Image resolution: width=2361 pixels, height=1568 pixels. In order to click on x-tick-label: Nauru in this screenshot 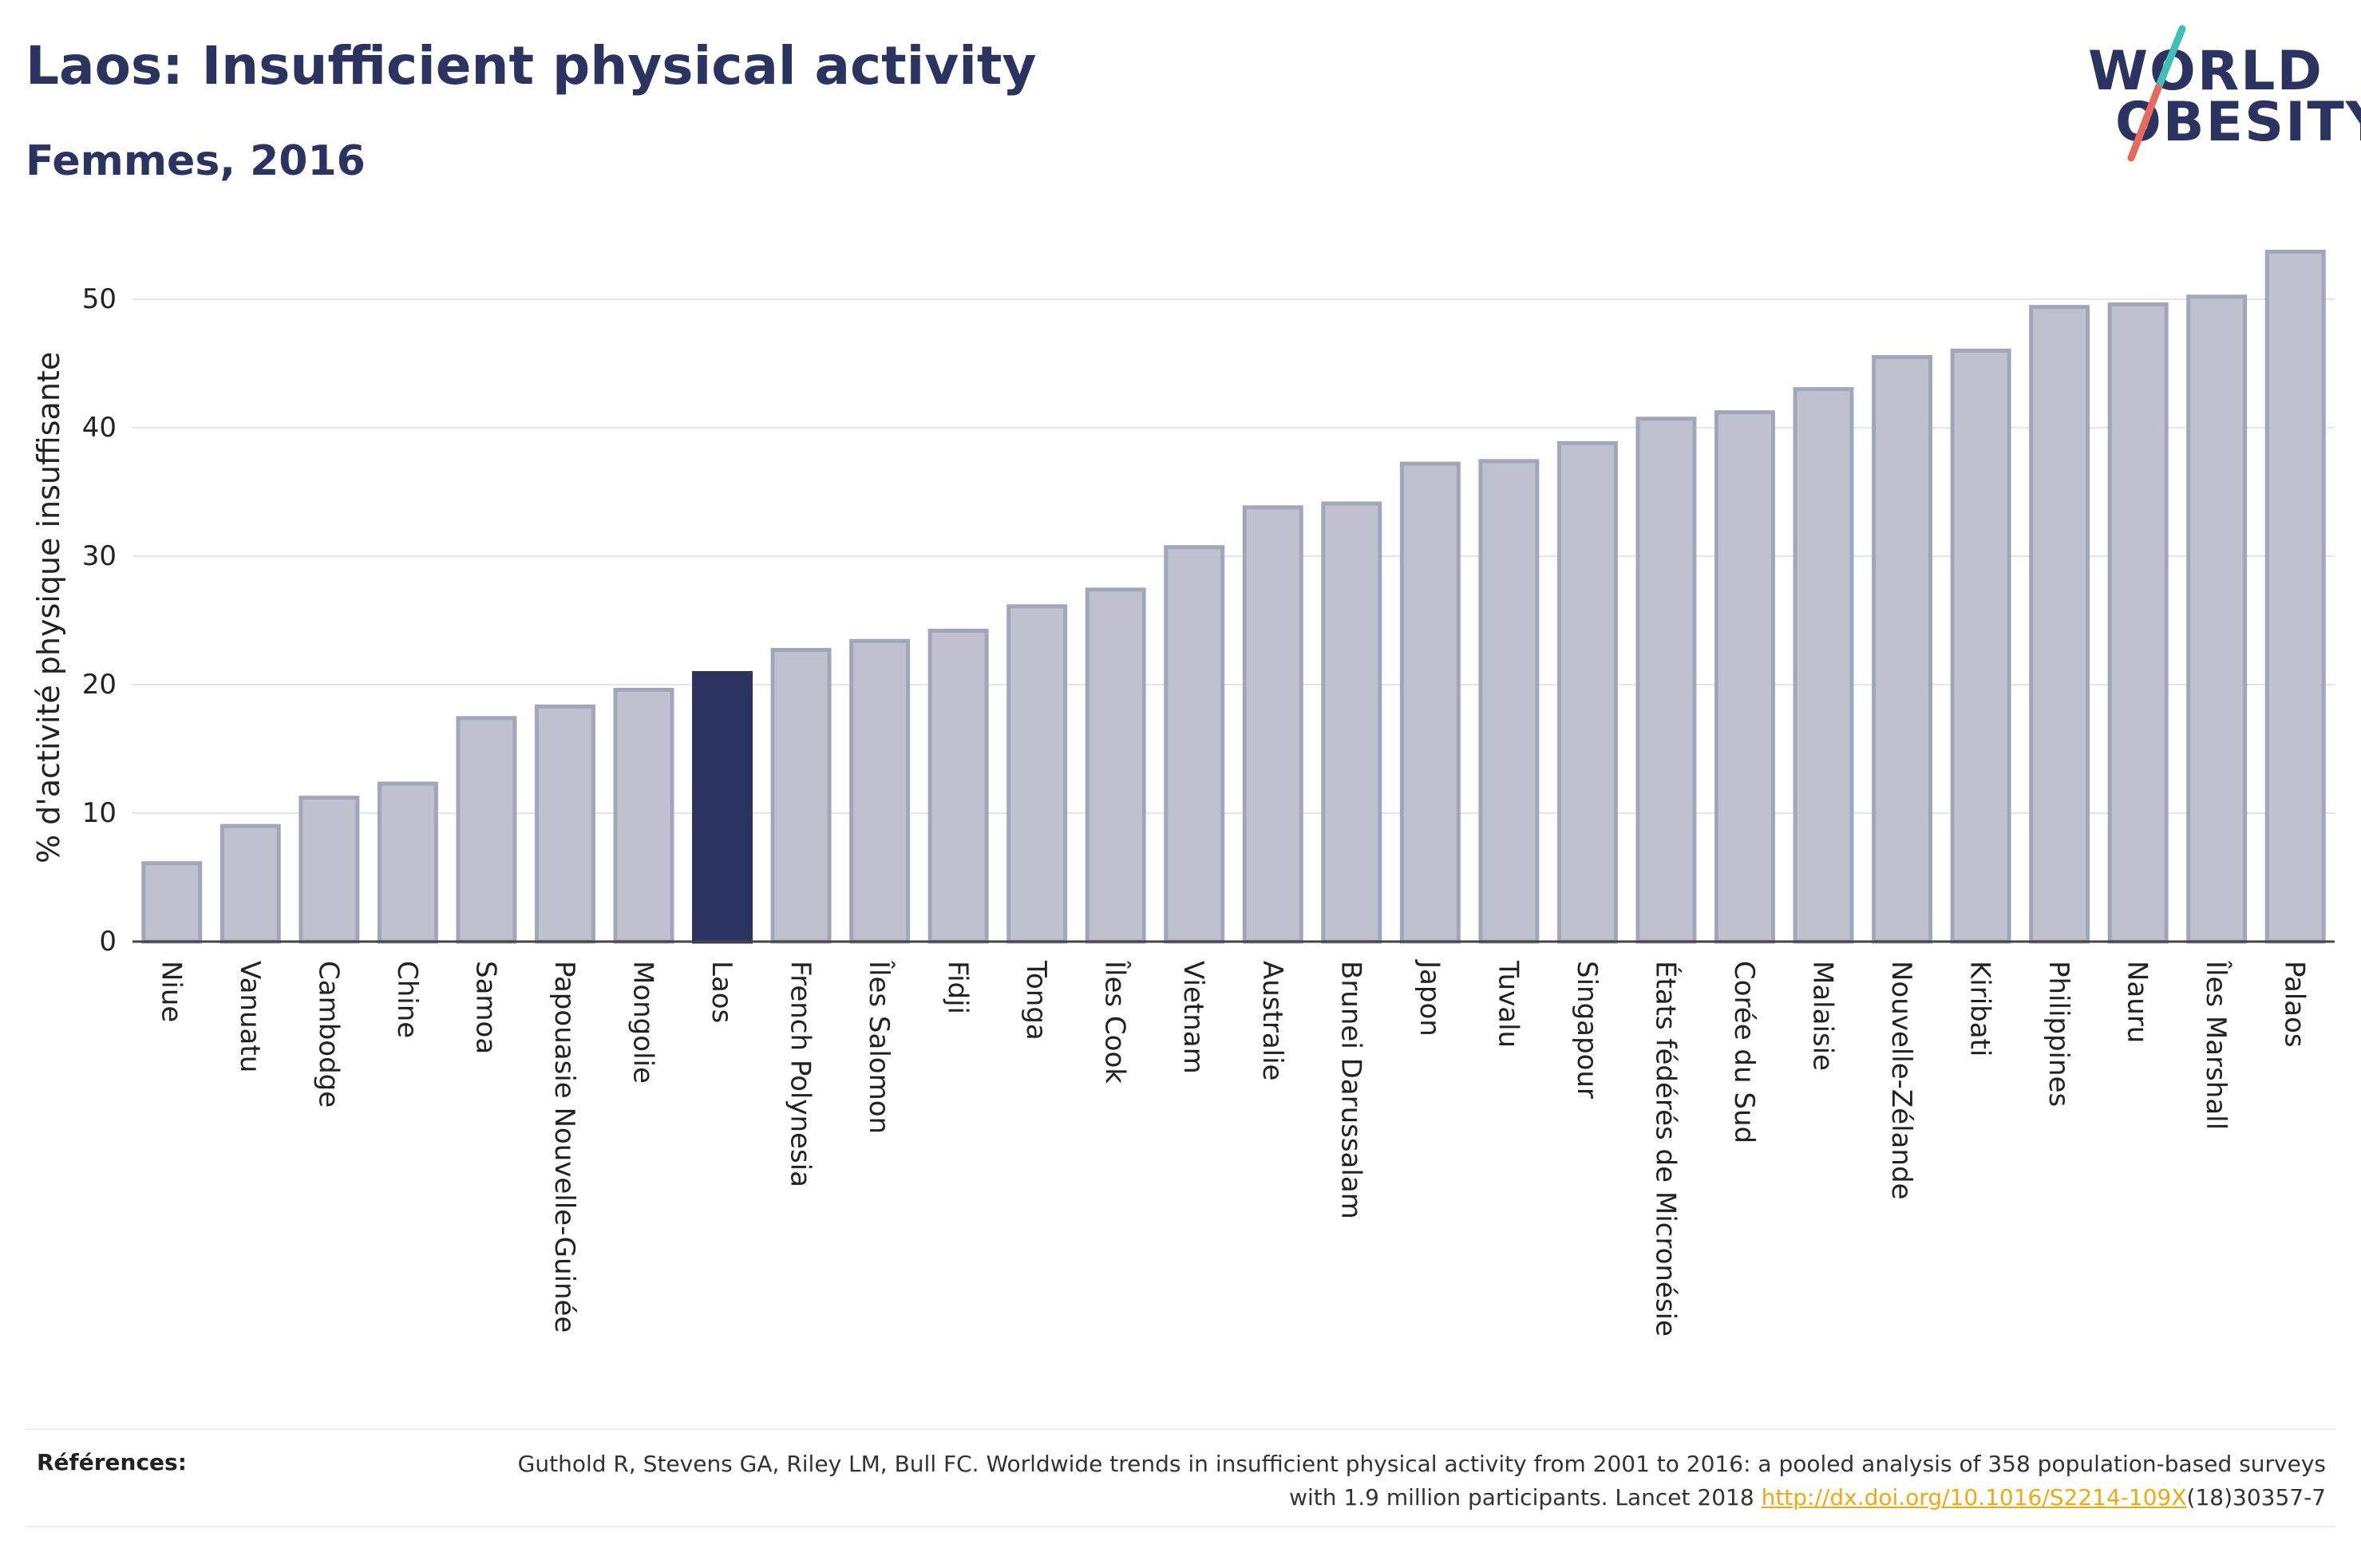, I will do `click(2137, 1002)`.